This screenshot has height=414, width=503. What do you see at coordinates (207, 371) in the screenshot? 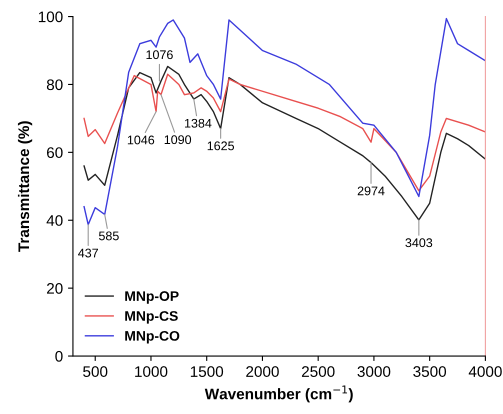
I see `x-tick-label: 1500` at bounding box center [207, 371].